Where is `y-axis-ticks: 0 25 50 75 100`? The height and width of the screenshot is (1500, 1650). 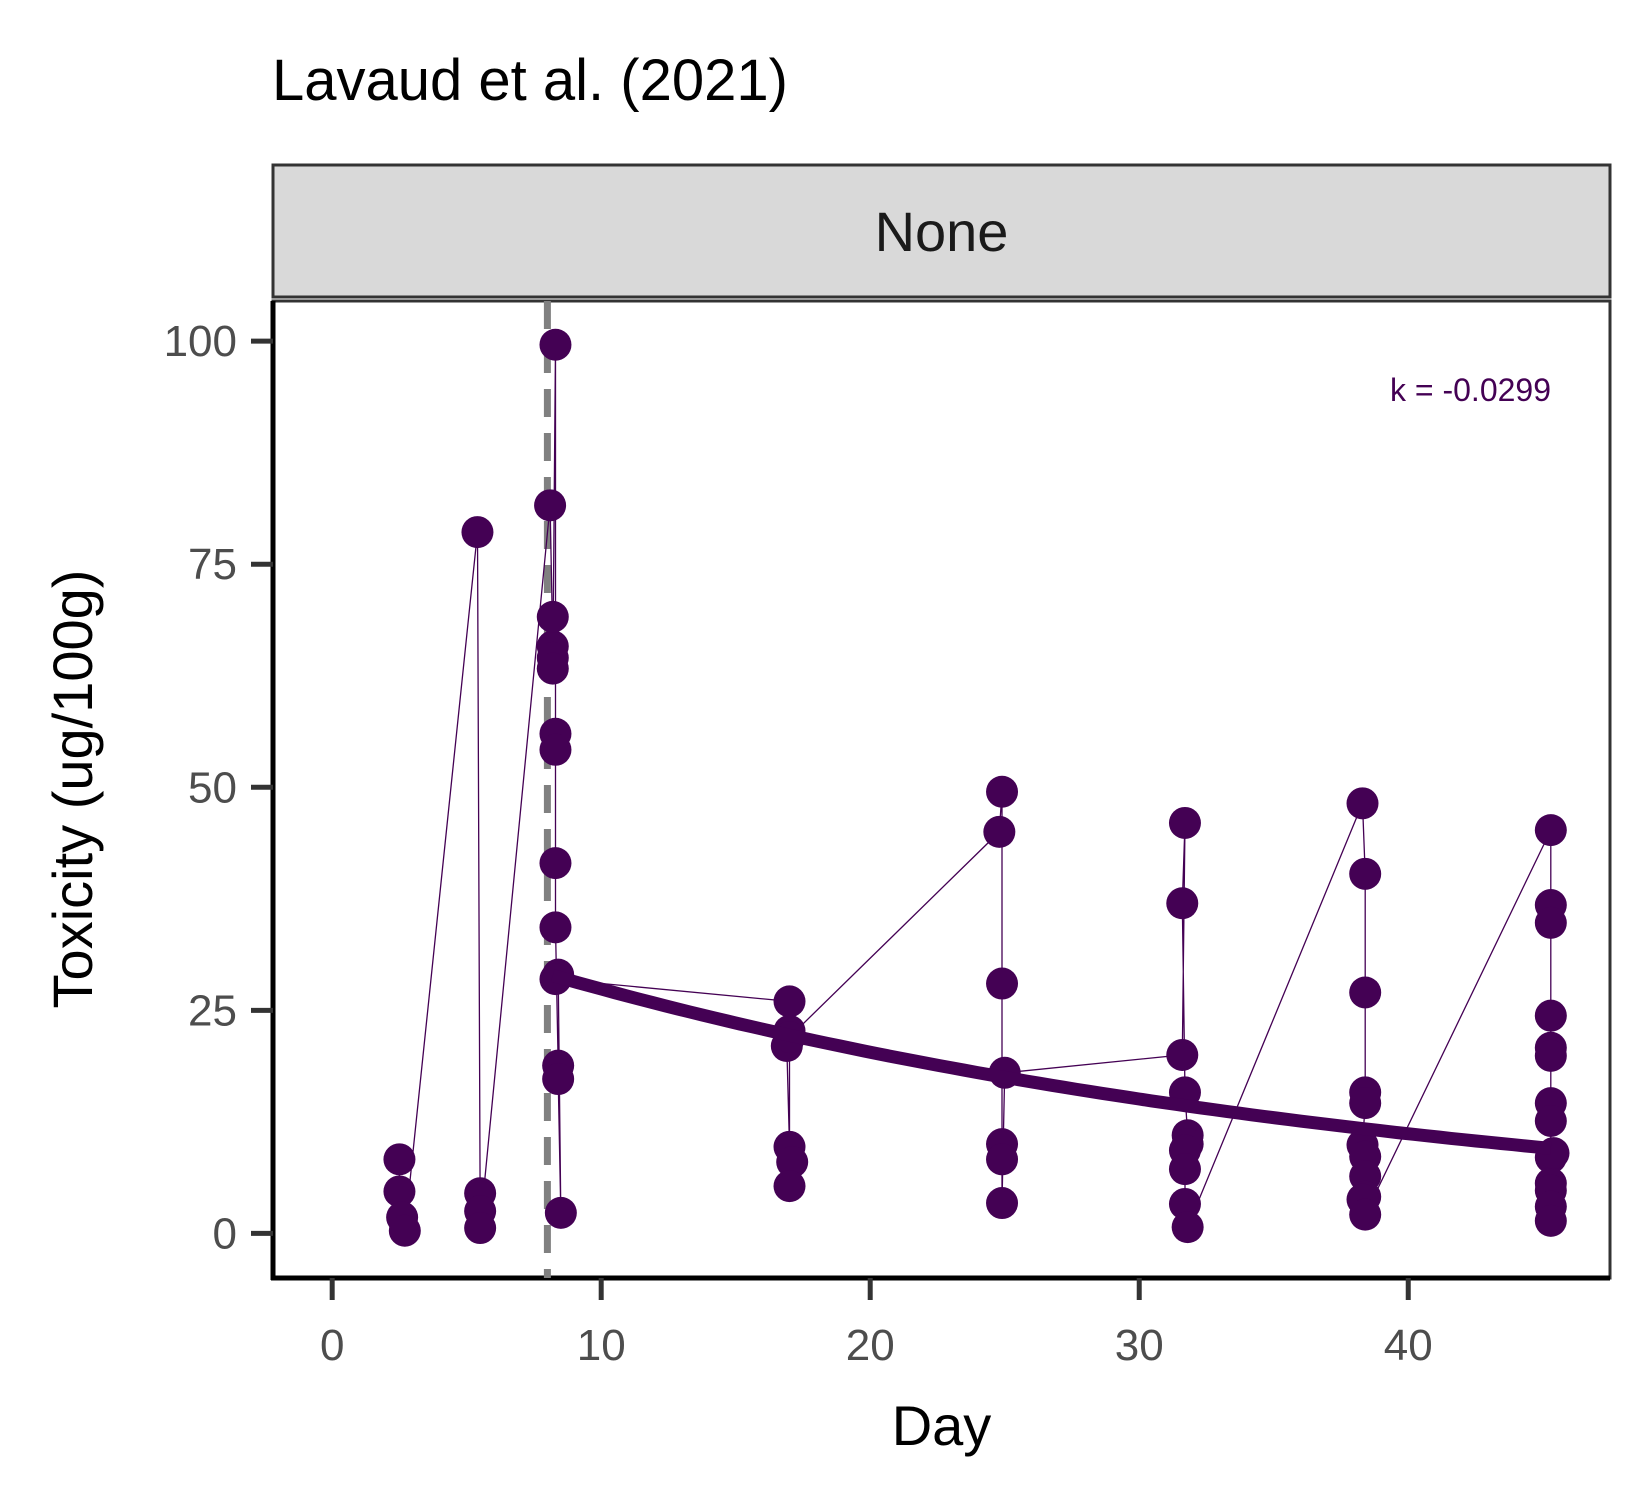
y-axis-ticks: 0 25 50 75 100 is located at coordinates (218, 787).